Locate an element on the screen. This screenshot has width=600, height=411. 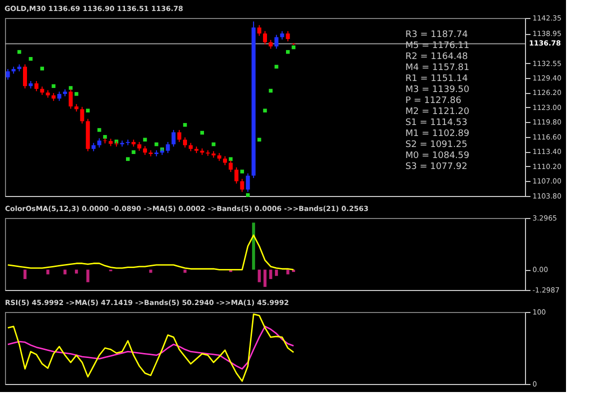
annotation: S2 = 1091.25 is located at coordinates (436, 145).